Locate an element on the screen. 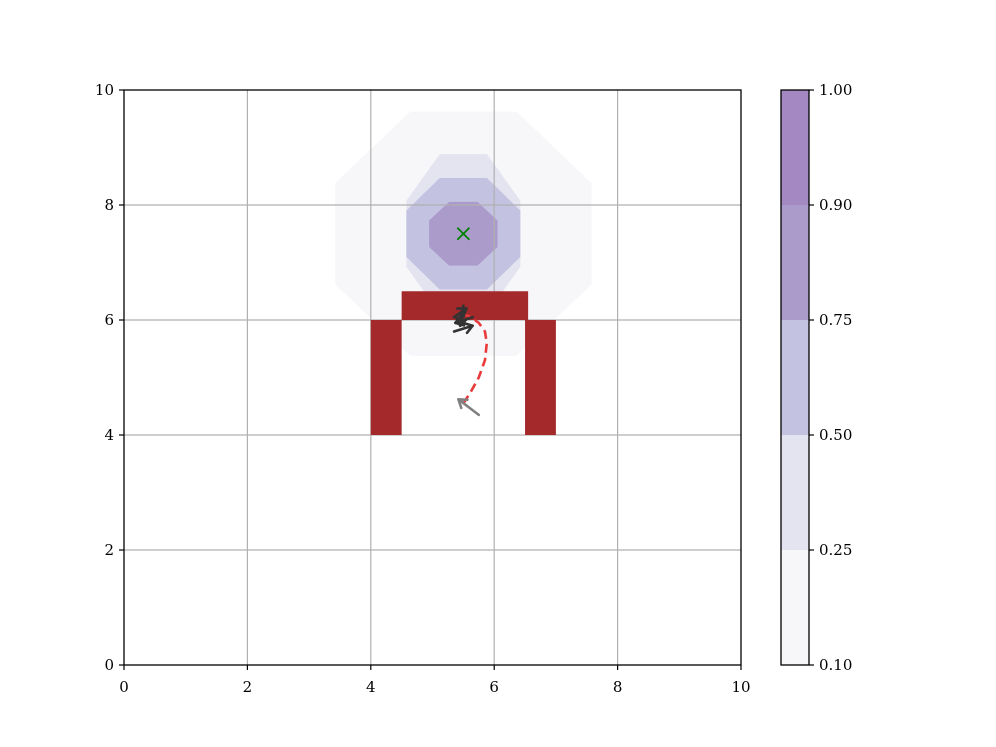  colorbar is located at coordinates (795, 377).